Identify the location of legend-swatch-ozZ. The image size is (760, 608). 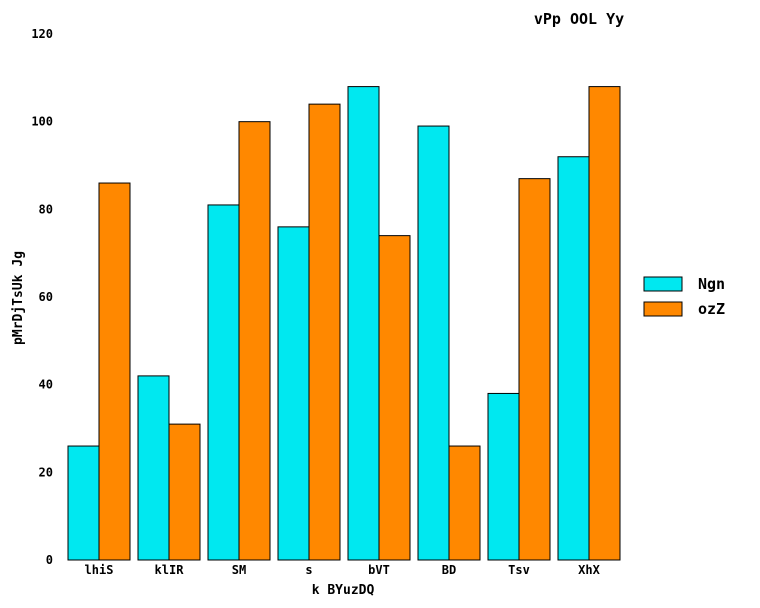
(663, 309).